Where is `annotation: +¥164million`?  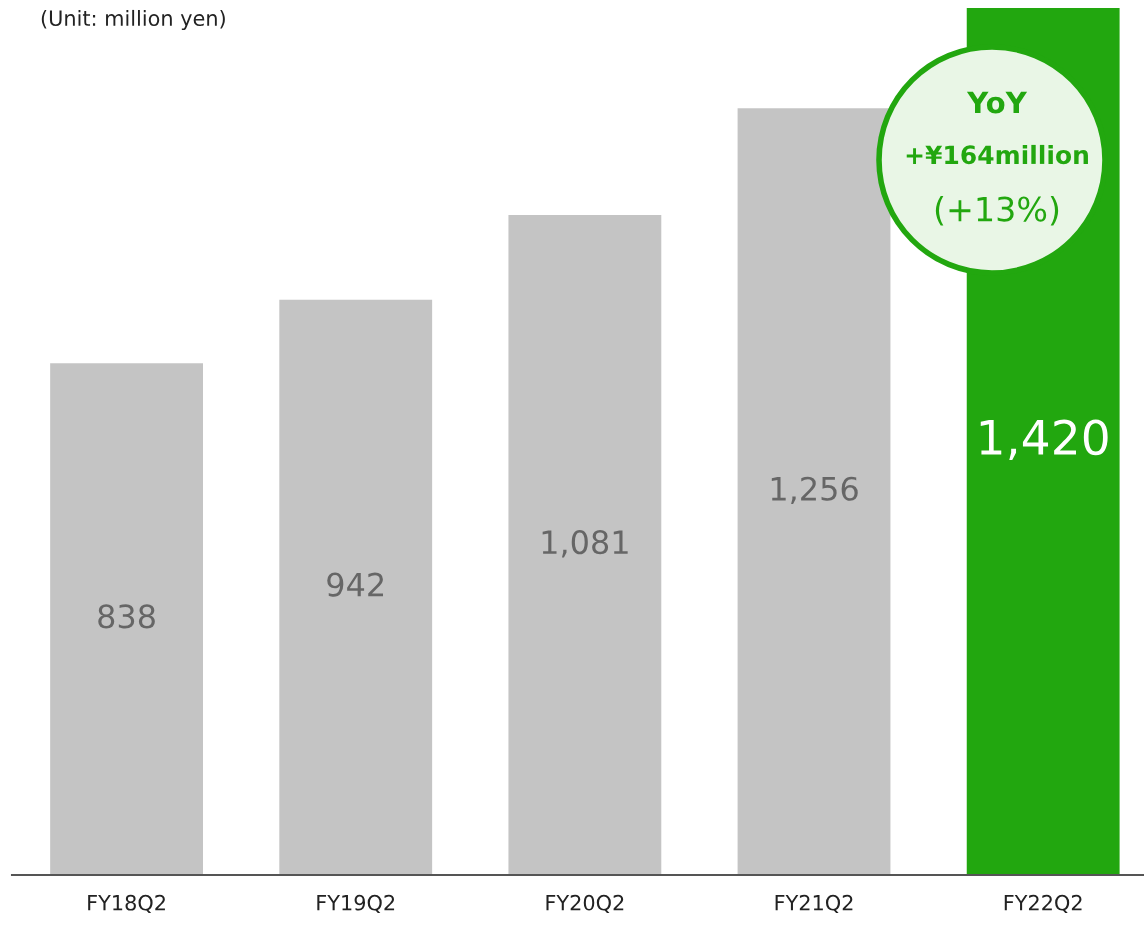
annotation: +¥164million is located at coordinates (997, 154).